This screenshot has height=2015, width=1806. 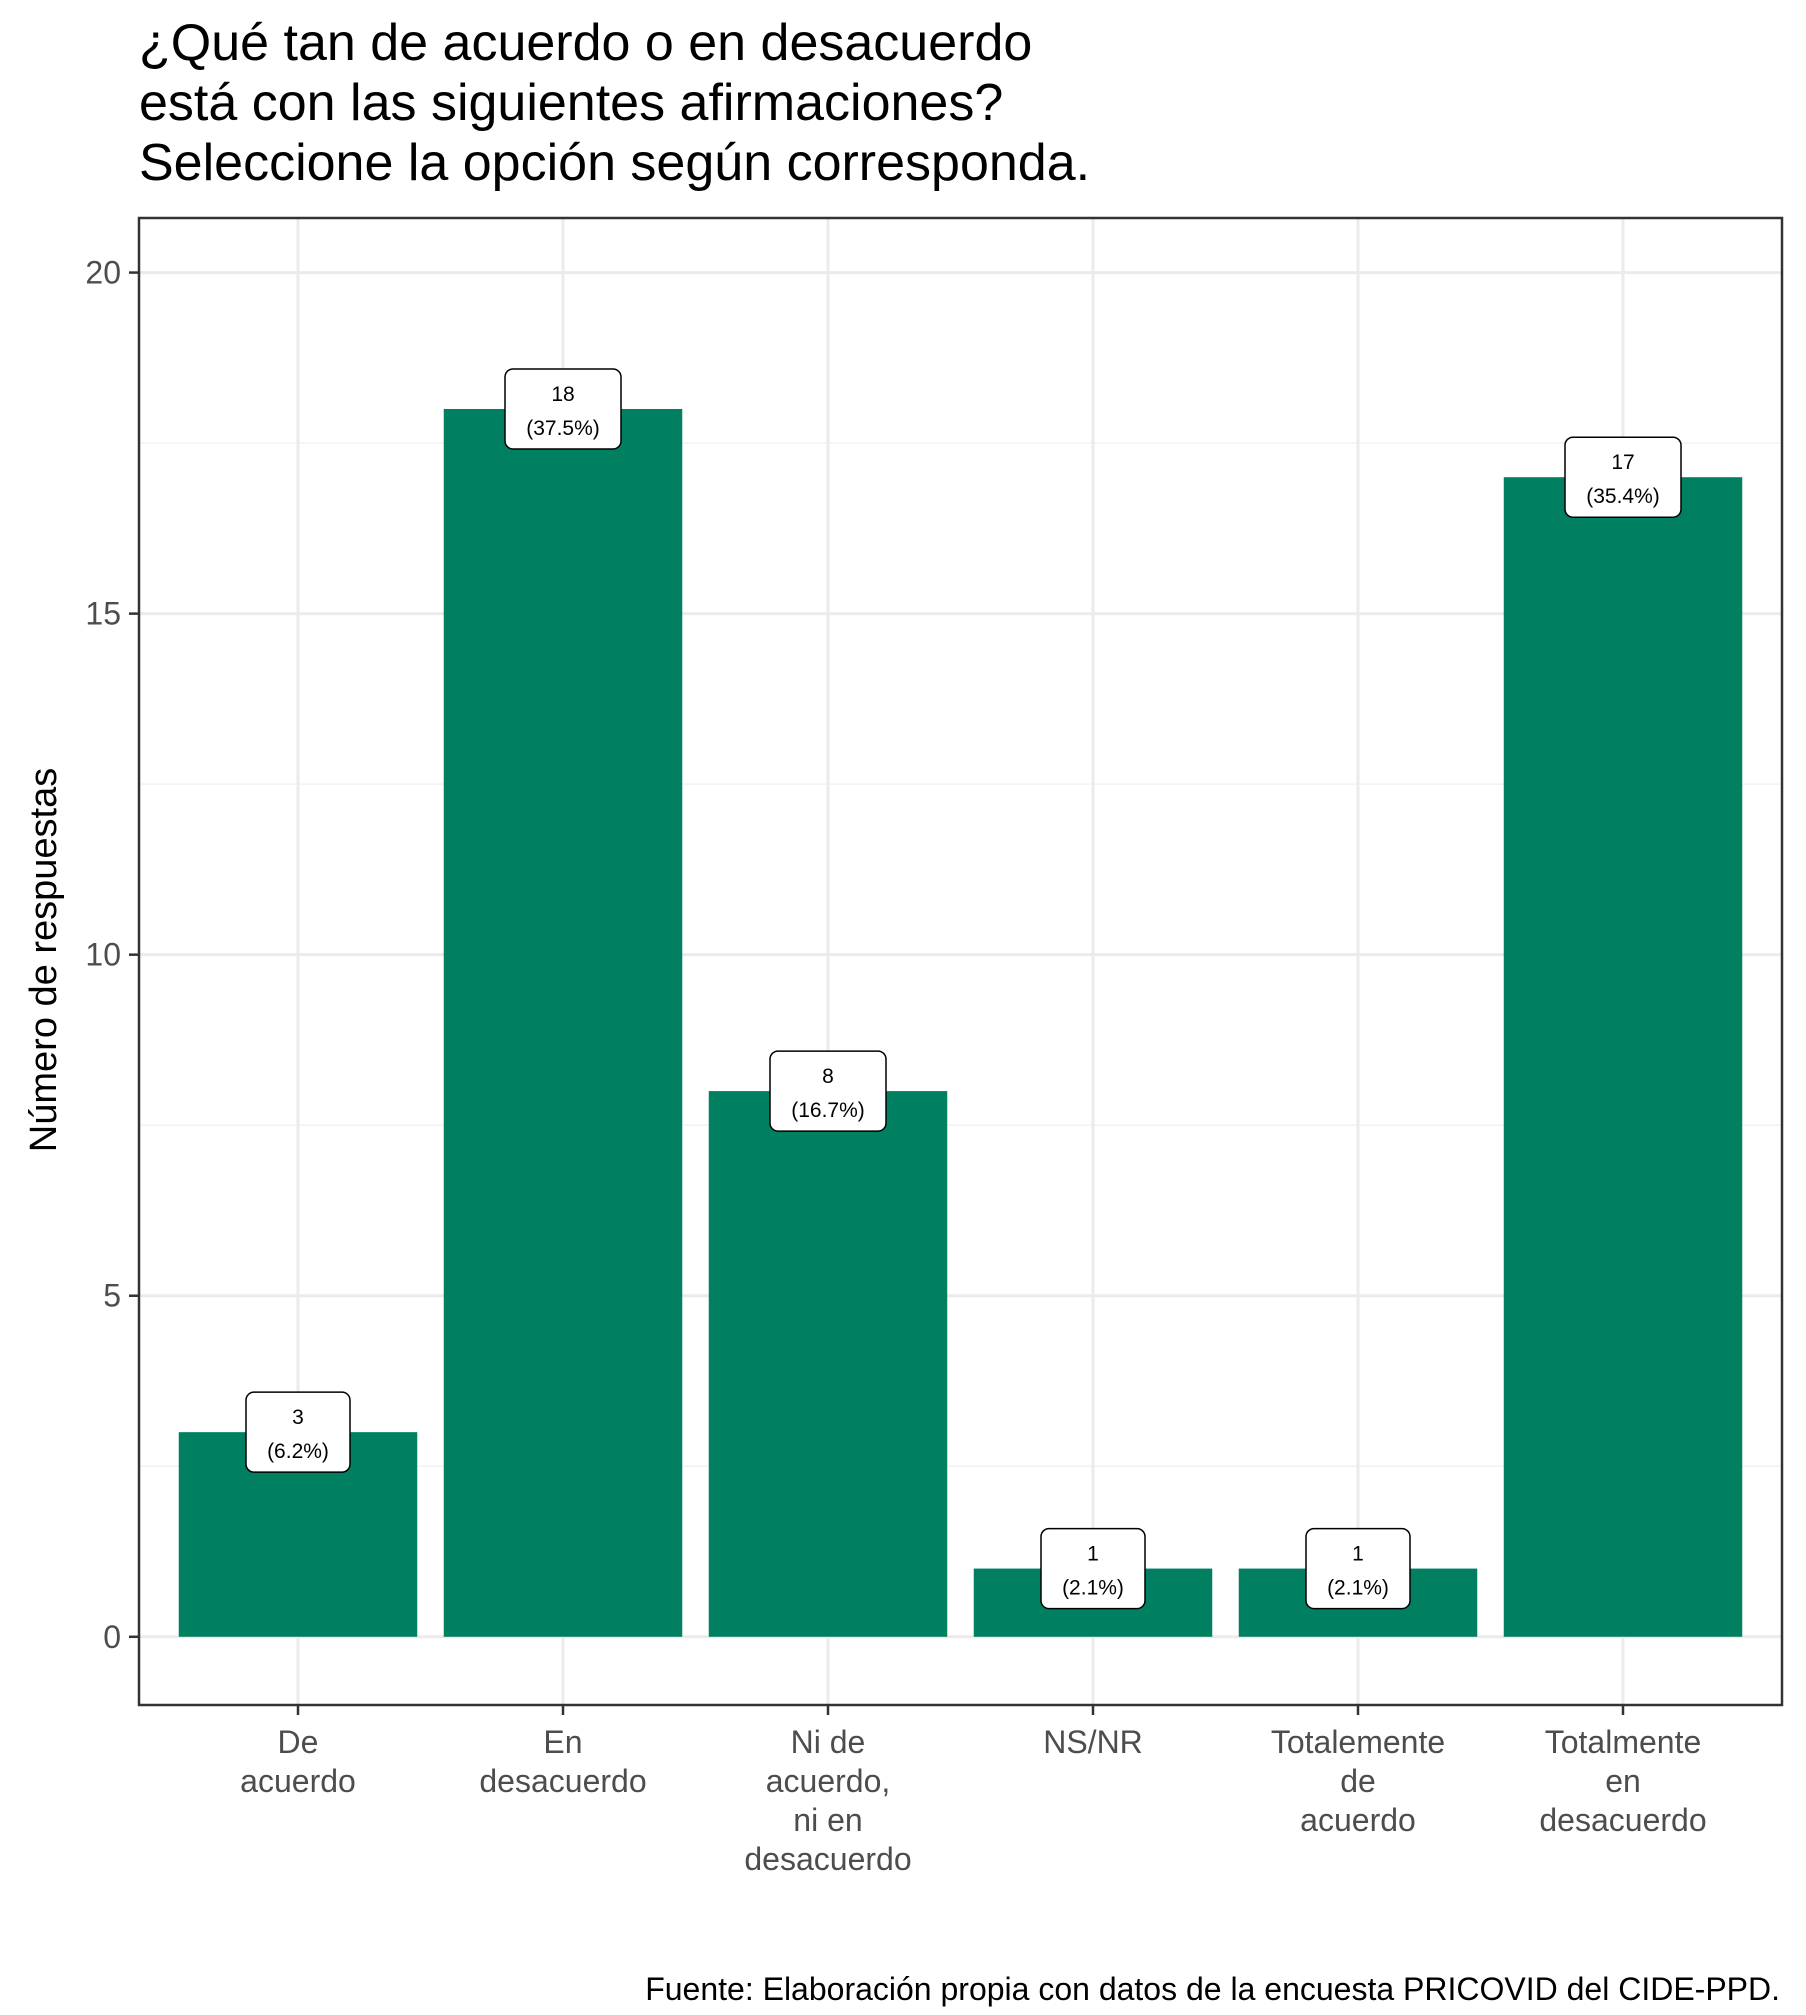 What do you see at coordinates (828, 1076) in the screenshot?
I see `data-label-text: 8` at bounding box center [828, 1076].